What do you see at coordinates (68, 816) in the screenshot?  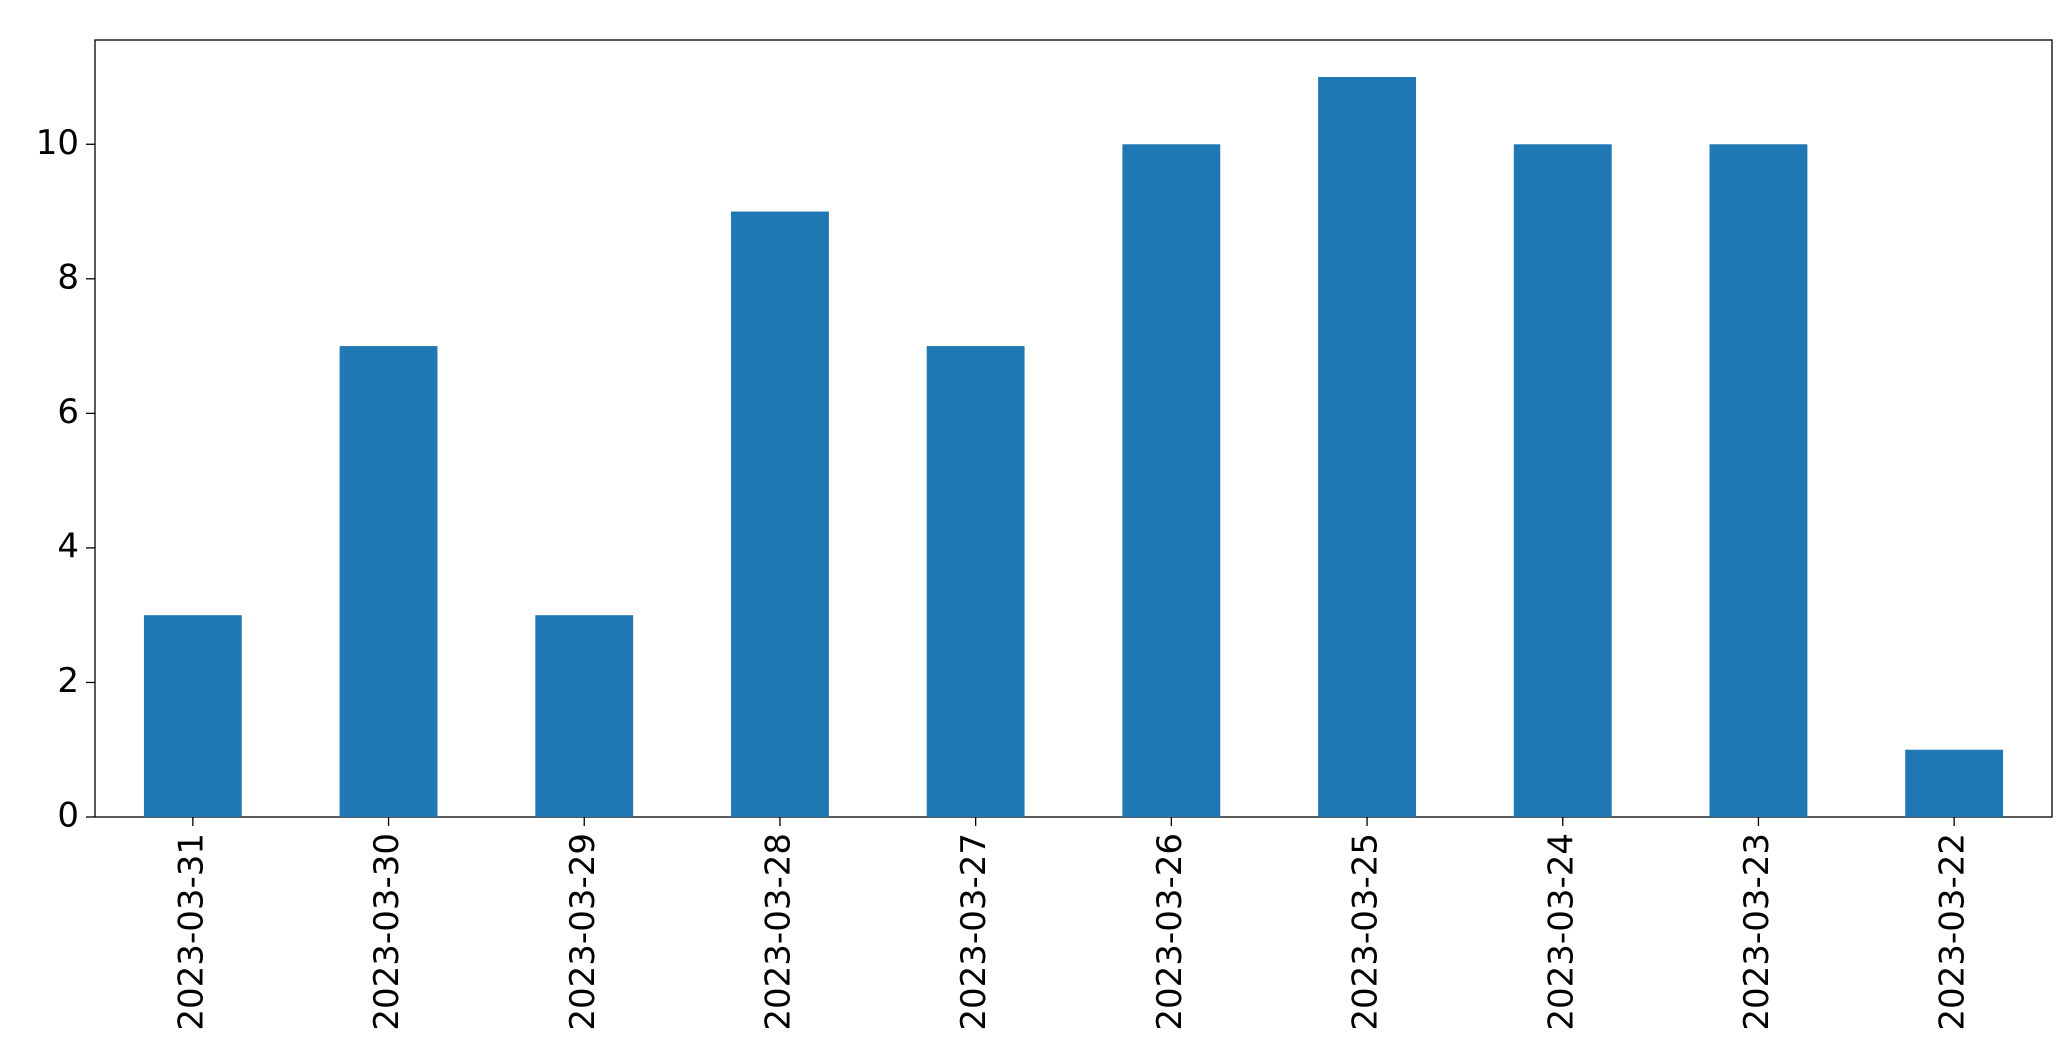 I see `y-tick-label: 0` at bounding box center [68, 816].